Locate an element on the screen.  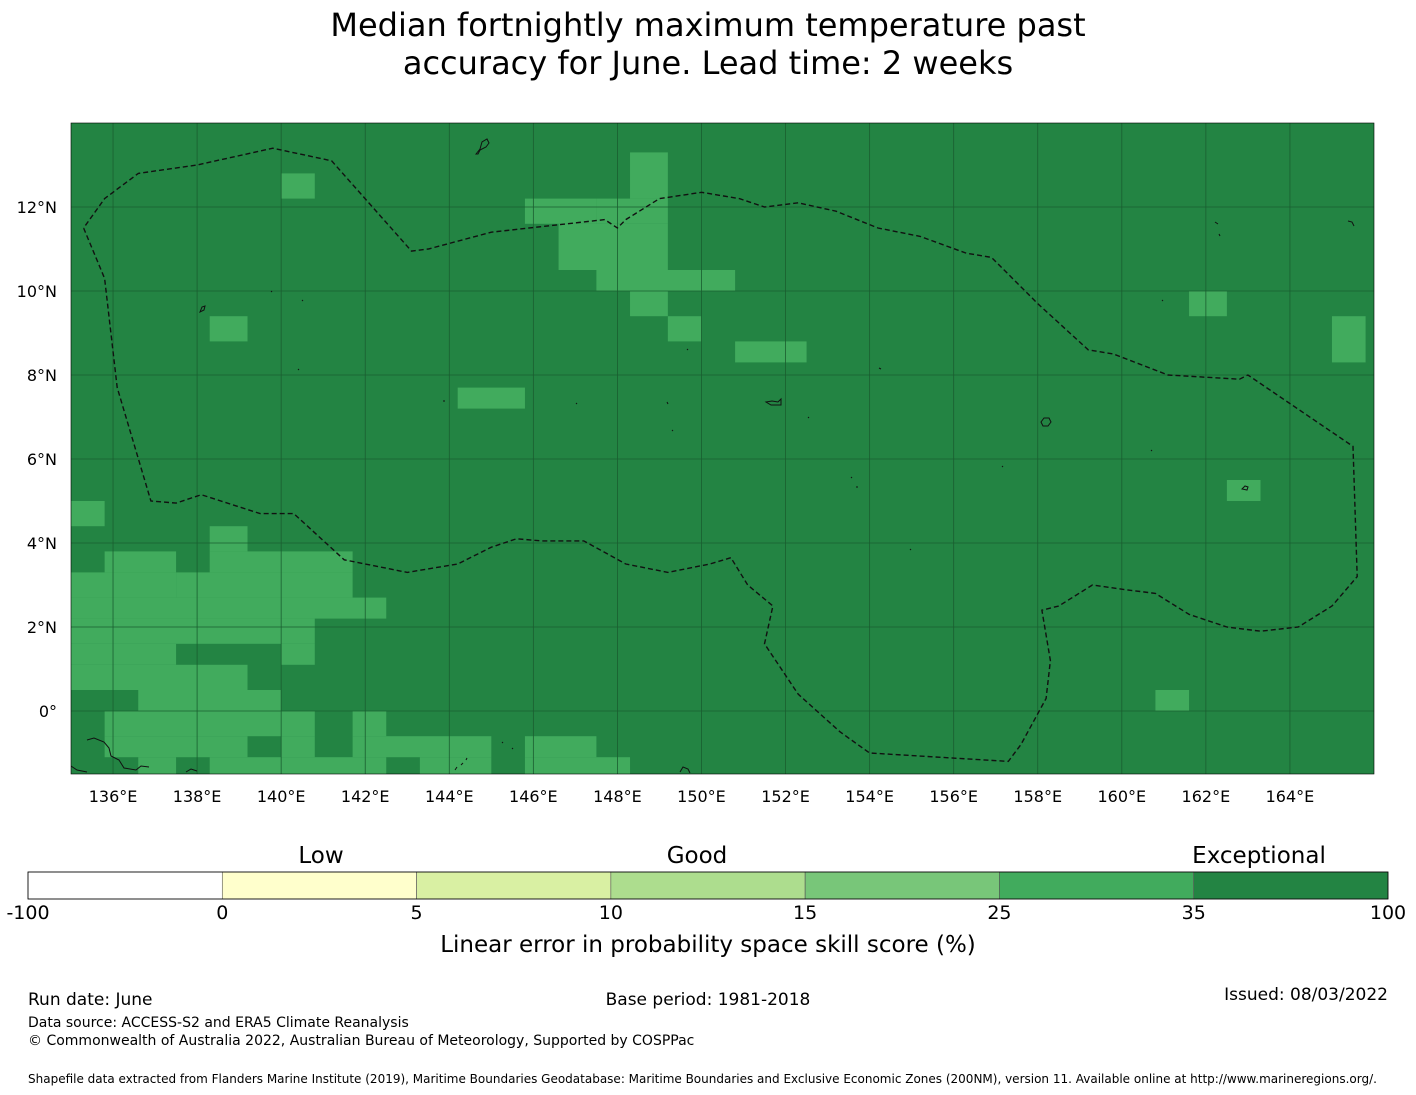
colorbar-tick-label: 100 is located at coordinates (1388, 913).